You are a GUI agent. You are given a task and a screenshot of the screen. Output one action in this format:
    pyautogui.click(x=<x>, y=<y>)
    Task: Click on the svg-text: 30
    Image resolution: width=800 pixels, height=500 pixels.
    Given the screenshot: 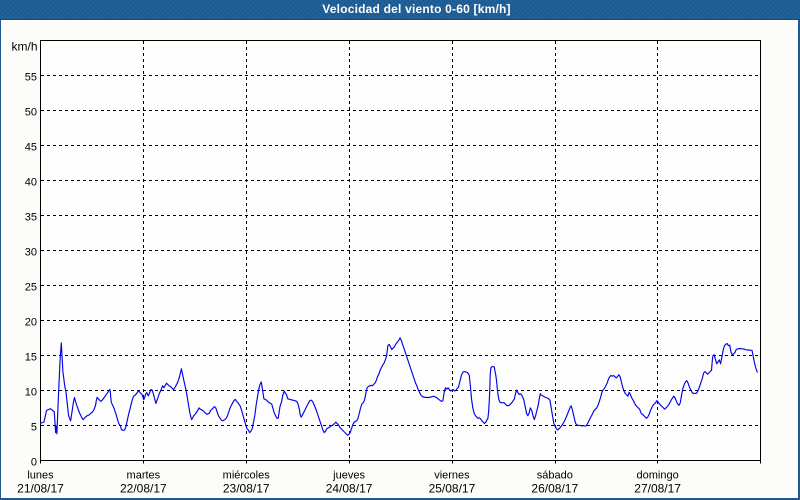 What is the action you would take?
    pyautogui.click(x=31, y=253)
    